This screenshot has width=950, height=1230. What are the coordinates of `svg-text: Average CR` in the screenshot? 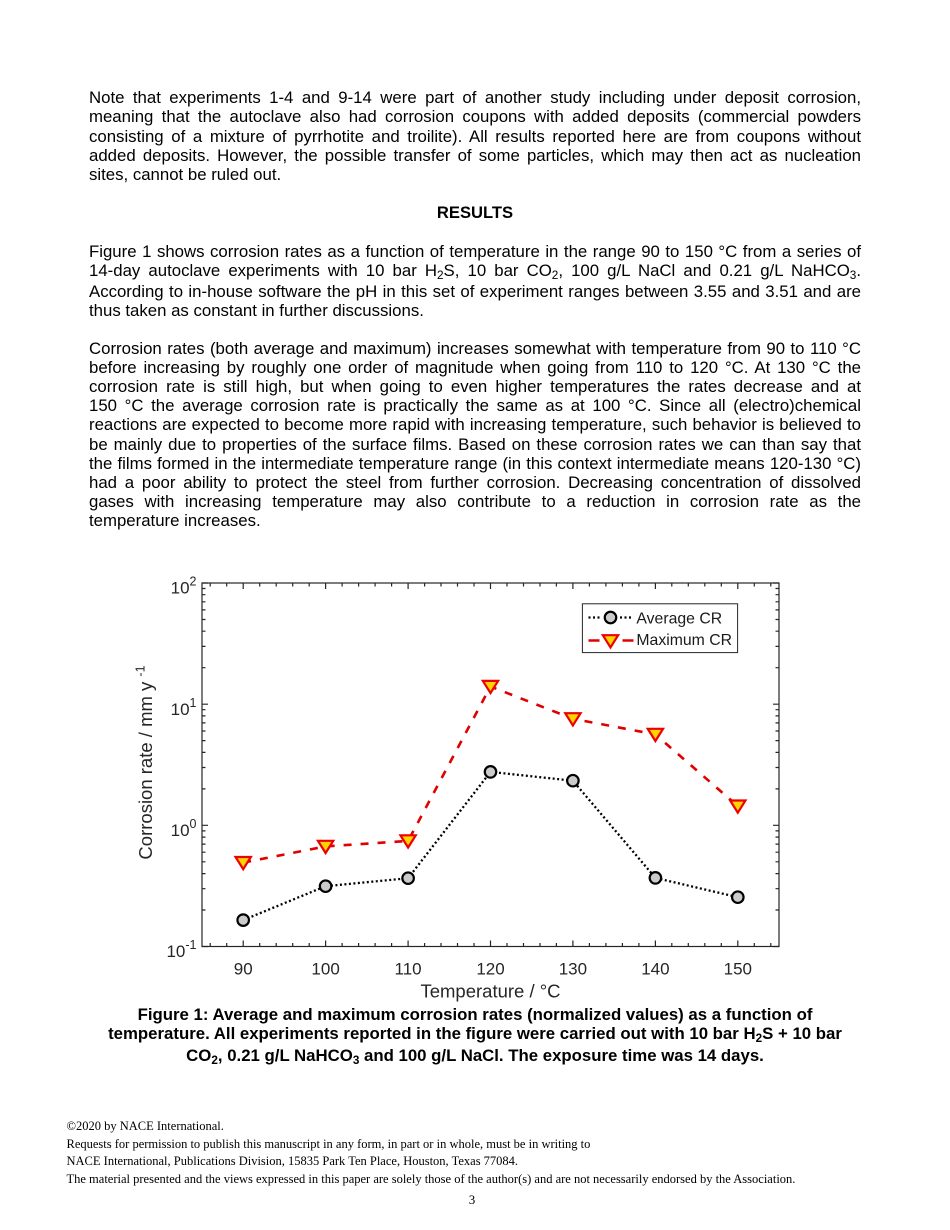 It's located at (679, 619).